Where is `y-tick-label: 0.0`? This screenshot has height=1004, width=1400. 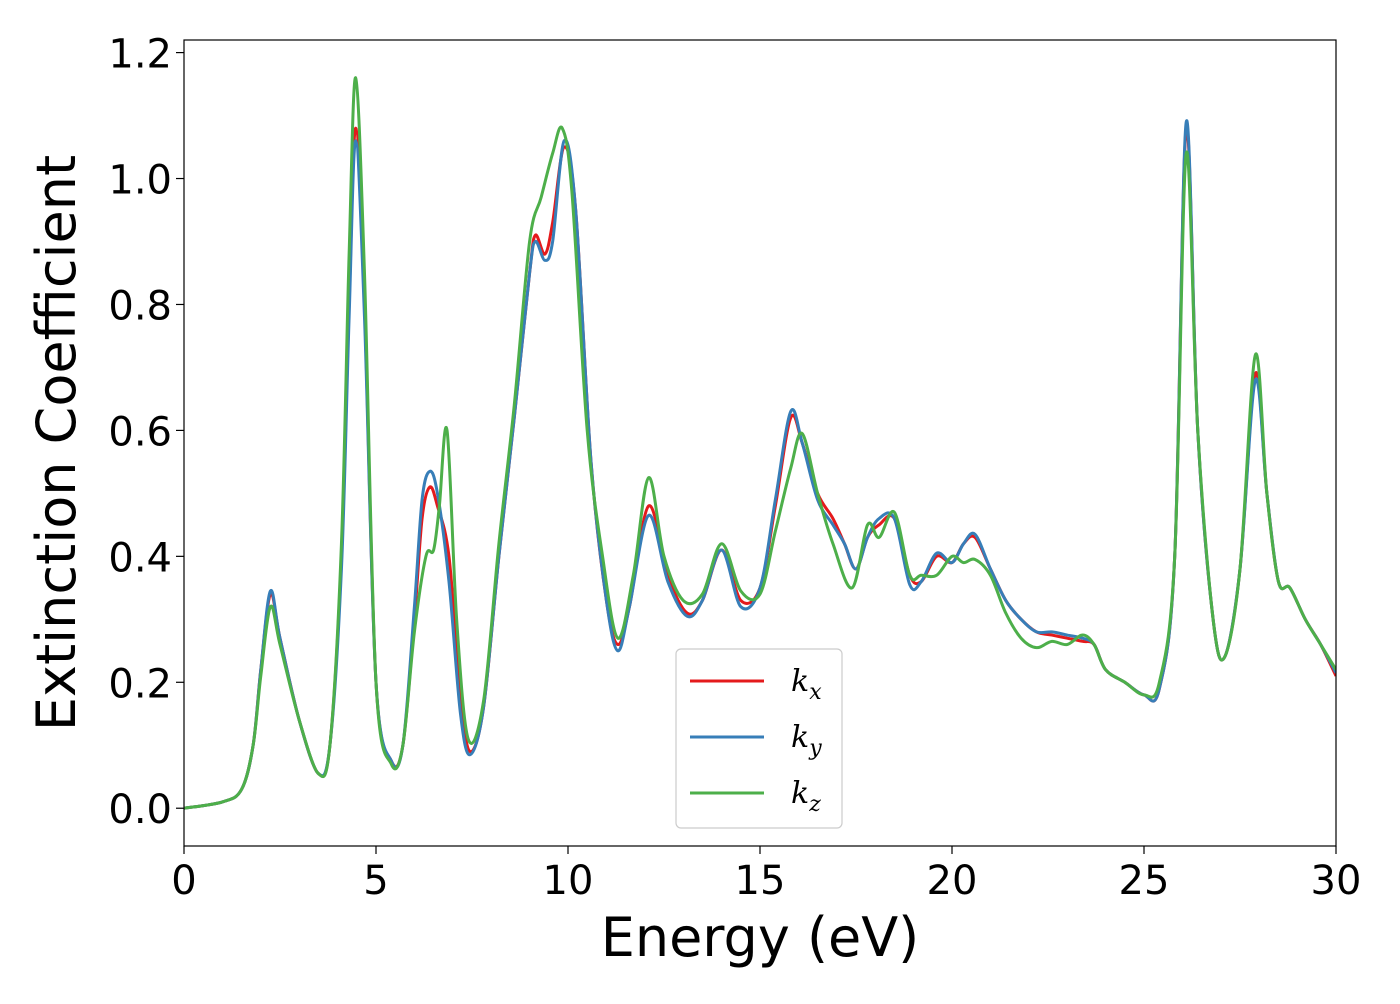
y-tick-label: 0.0 is located at coordinates (140, 810).